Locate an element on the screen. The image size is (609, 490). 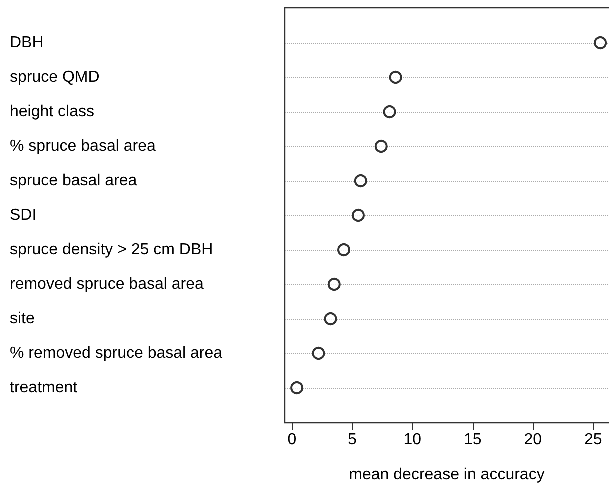
y-tick-label: treatment is located at coordinates (44, 388).